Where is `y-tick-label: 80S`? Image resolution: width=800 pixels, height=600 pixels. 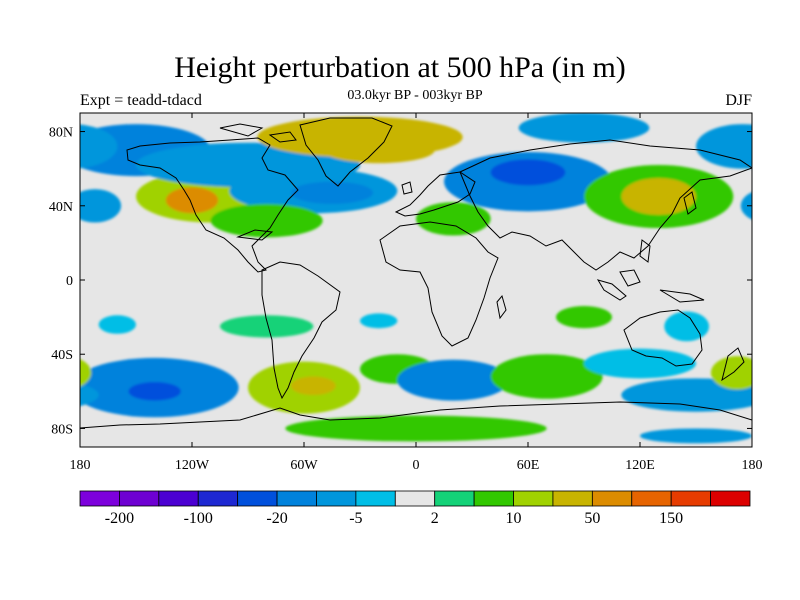 y-tick-label: 80S is located at coordinates (62, 429).